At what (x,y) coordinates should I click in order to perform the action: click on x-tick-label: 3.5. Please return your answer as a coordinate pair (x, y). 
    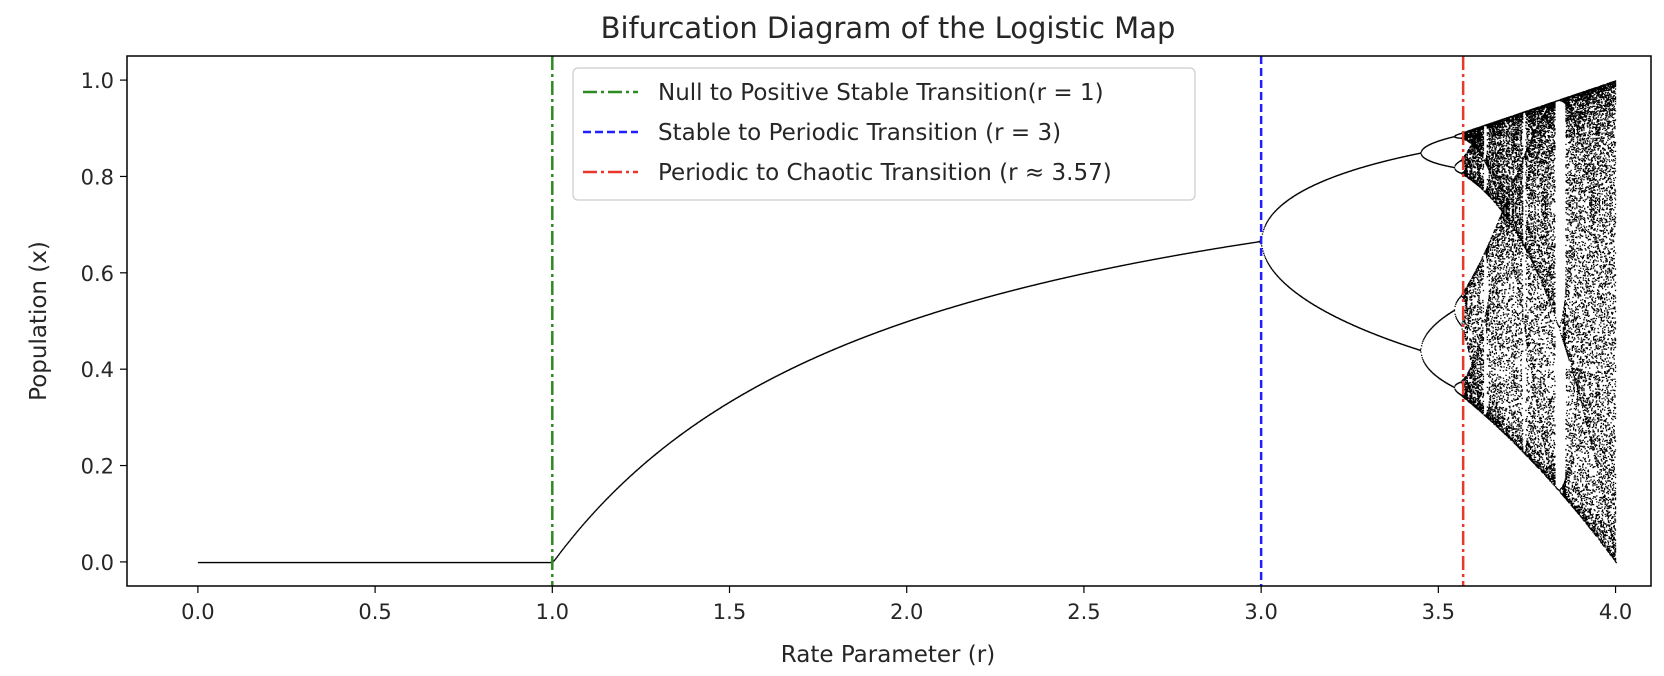
    Looking at the image, I should click on (1438, 612).